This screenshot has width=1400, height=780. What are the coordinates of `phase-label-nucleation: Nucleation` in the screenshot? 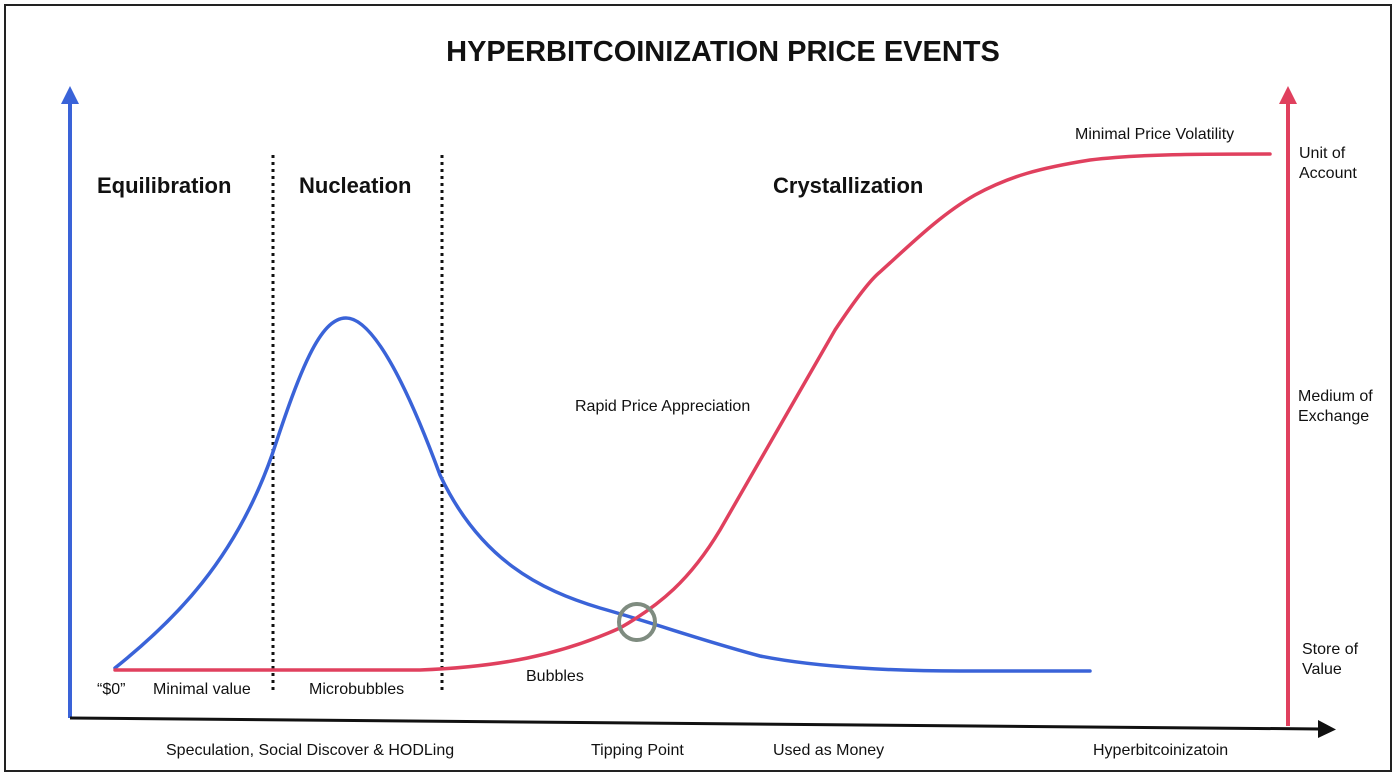 It's located at (355, 185).